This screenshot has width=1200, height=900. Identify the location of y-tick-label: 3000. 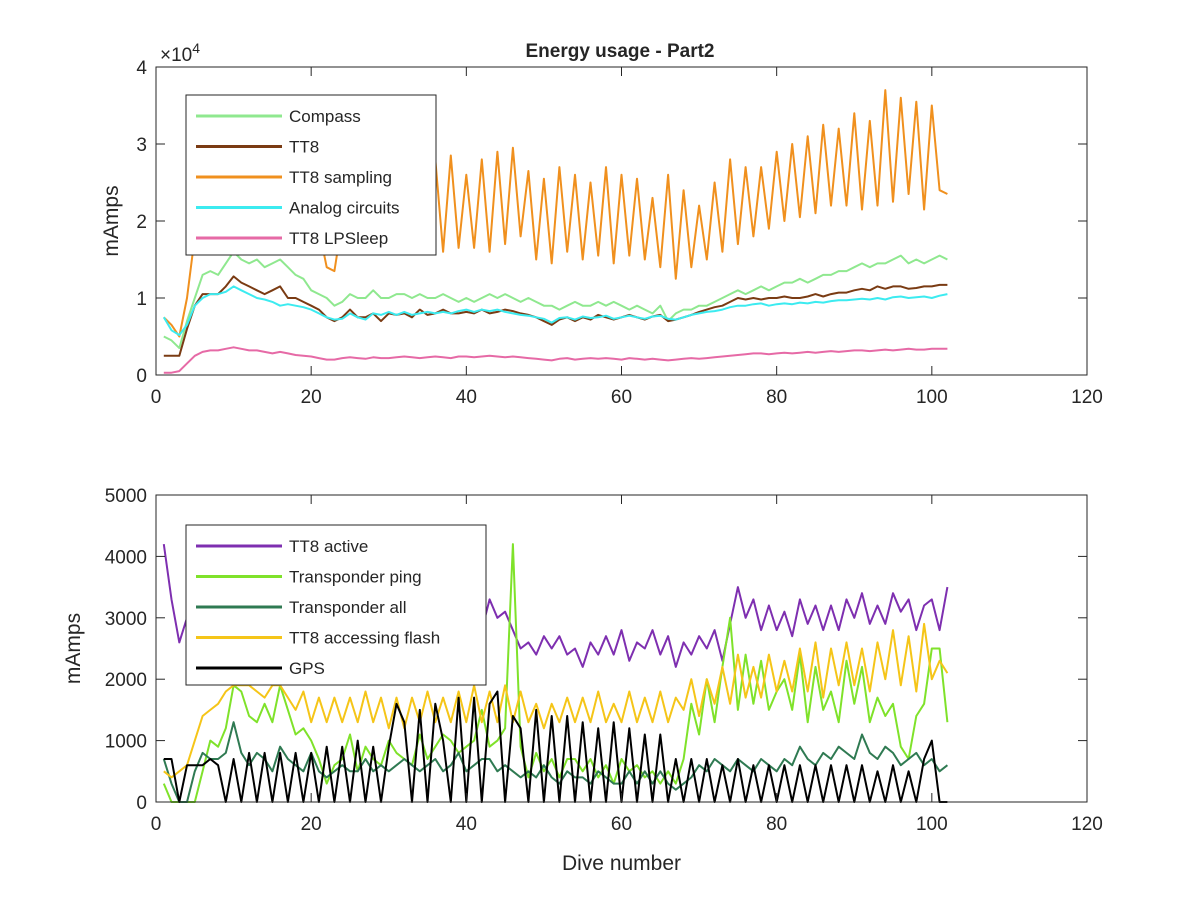
(126, 619).